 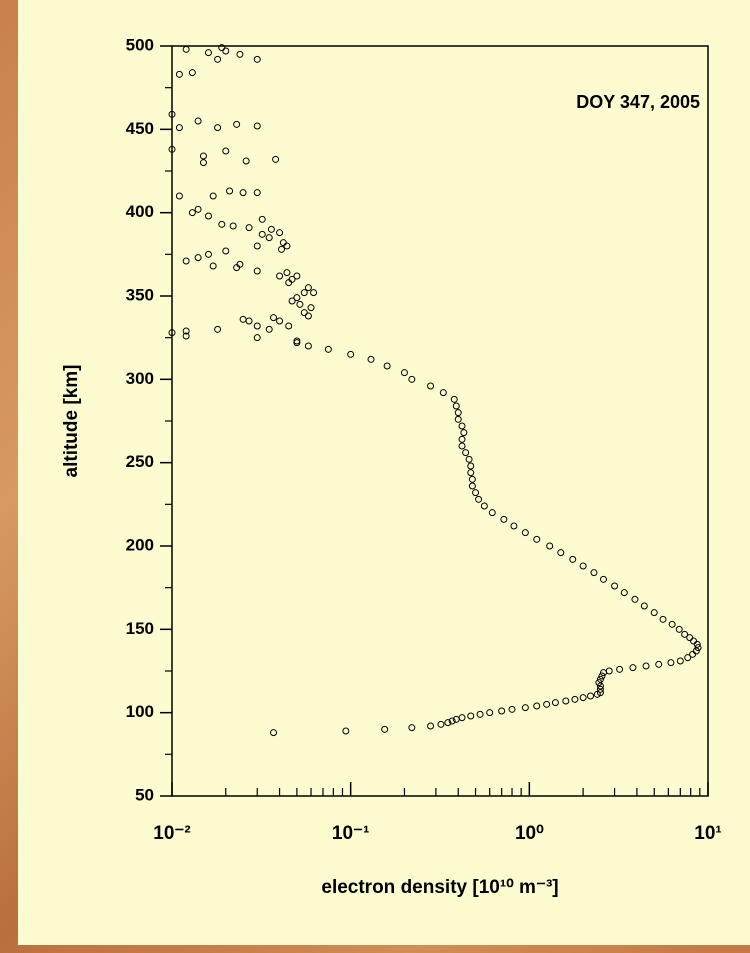 I want to click on y-tick-label: 200, so click(x=140, y=544).